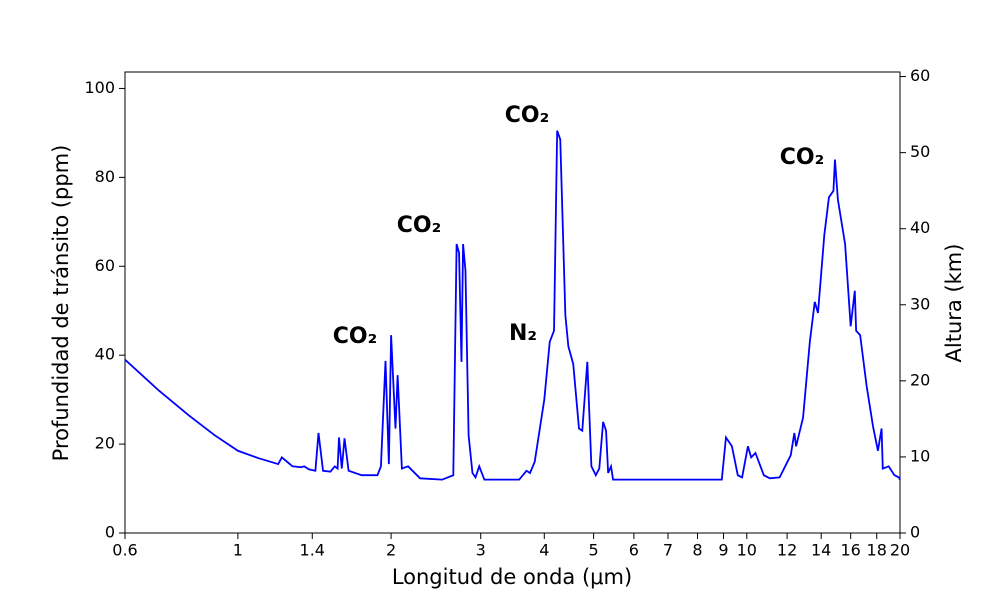 This screenshot has width=1000, height=600. What do you see at coordinates (787, 550) in the screenshot?
I see `x-tick-label: 12` at bounding box center [787, 550].